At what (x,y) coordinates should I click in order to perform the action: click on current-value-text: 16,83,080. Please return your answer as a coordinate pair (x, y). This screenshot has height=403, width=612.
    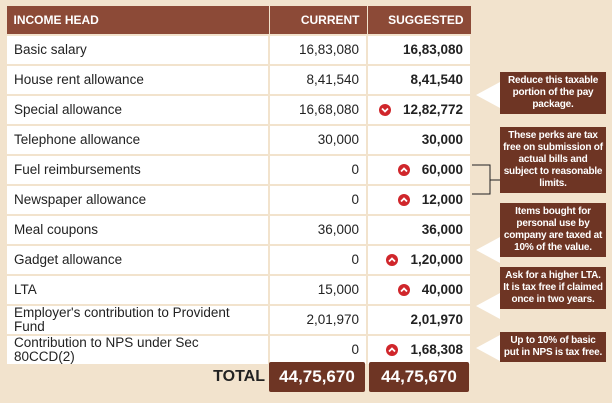
    Looking at the image, I should click on (328, 49).